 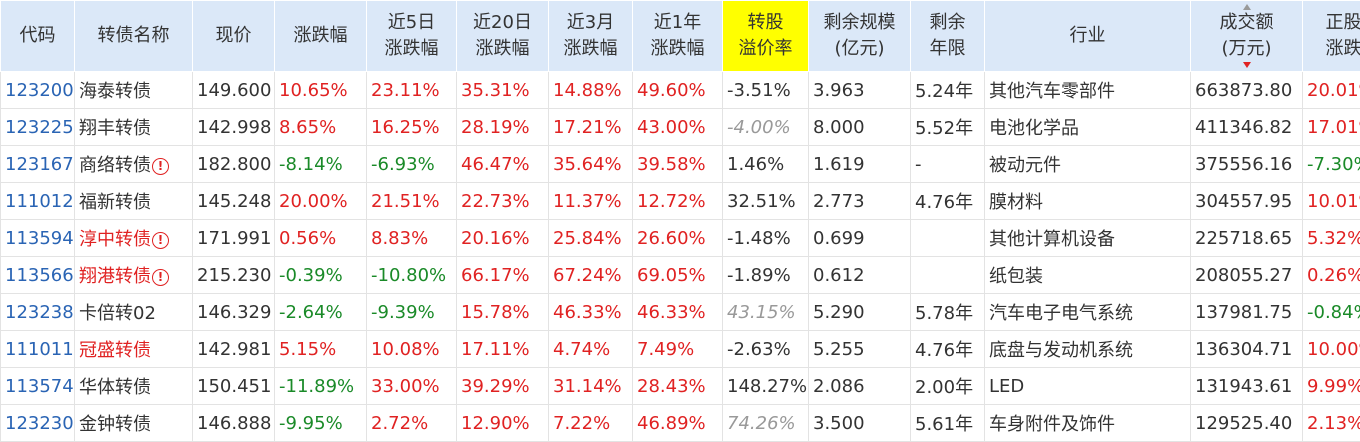 I want to click on change-3m-cell: 17.21%, so click(x=591, y=127).